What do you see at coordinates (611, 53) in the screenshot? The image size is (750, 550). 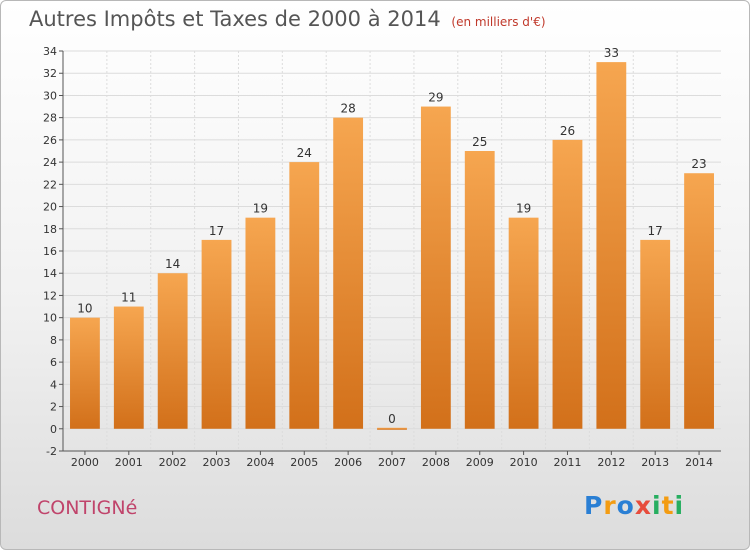 I see `data-label: 33` at bounding box center [611, 53].